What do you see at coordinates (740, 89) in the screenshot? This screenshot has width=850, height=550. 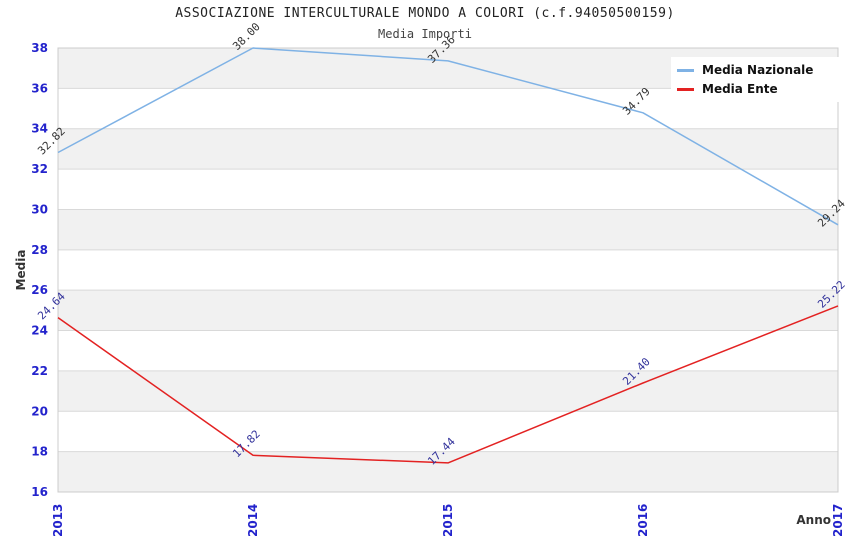 I see `legend-label: Media Ente` at bounding box center [740, 89].